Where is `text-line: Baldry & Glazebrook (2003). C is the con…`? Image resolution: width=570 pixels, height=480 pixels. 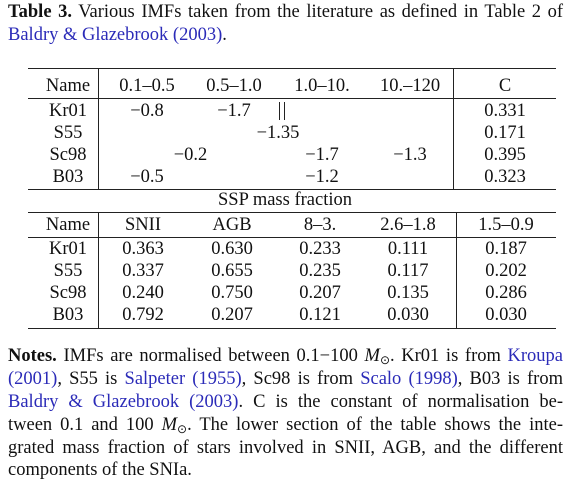 text-line: Baldry & Glazebrook (2003). C is the con… is located at coordinates (285, 402).